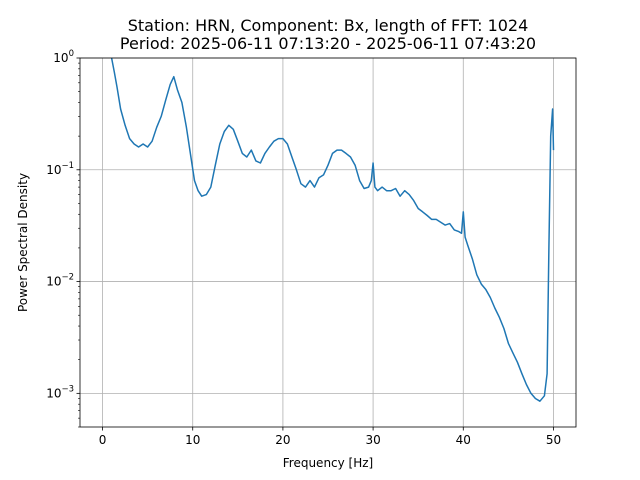  Describe the element at coordinates (328, 463) in the screenshot. I see `x-axis-label: Frequency [Hz]` at that location.